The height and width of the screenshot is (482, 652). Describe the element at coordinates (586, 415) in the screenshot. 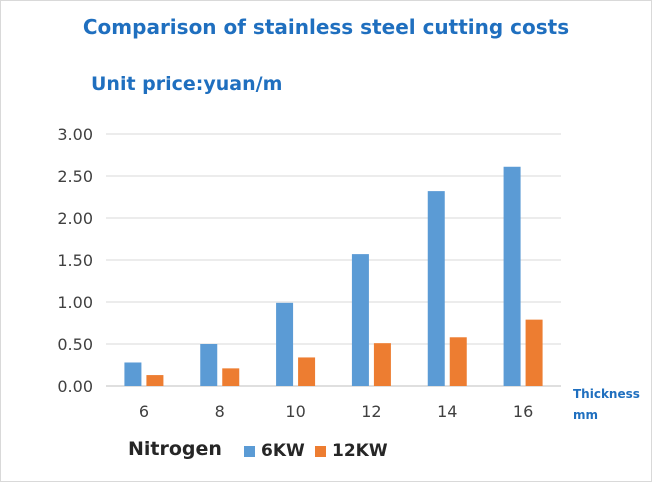

I see `x-axis-label-line-2: mm` at that location.